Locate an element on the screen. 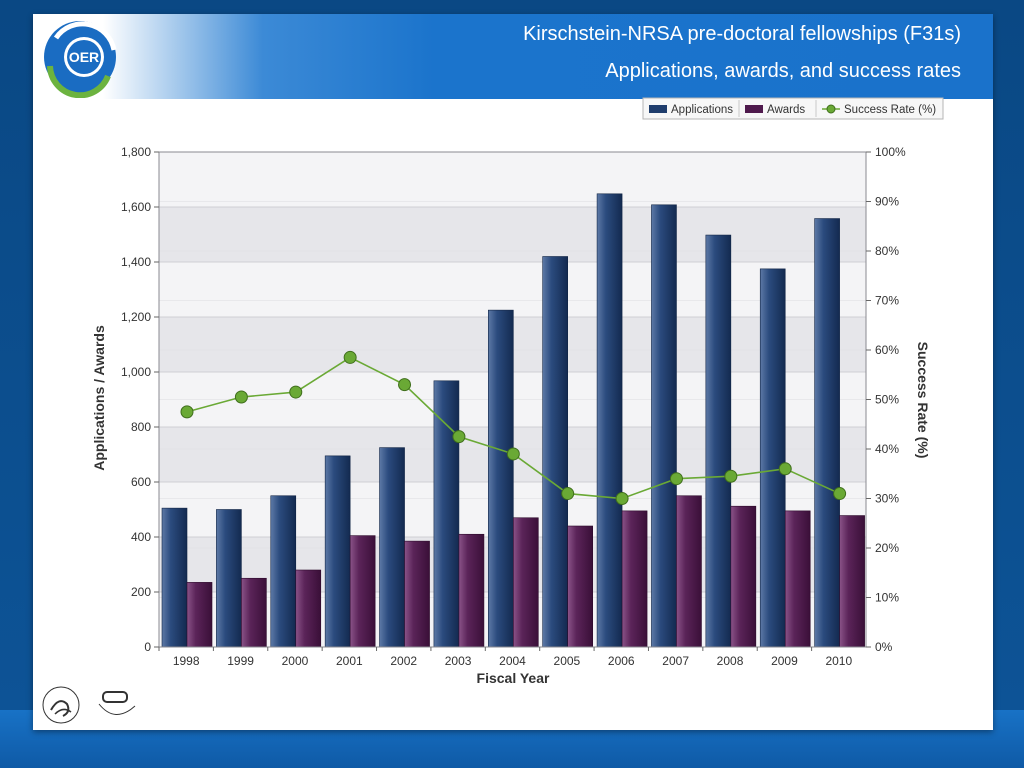 The height and width of the screenshot is (768, 1024). y2-tick-label: 10% is located at coordinates (887, 598).